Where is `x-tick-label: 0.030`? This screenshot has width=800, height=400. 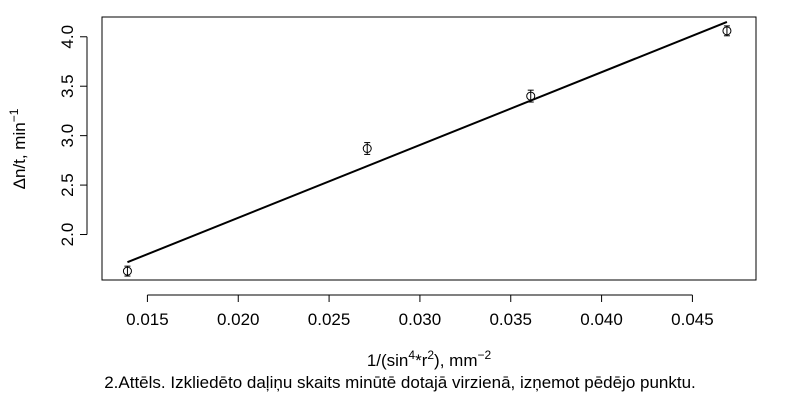 x-tick-label: 0.030 is located at coordinates (420, 319).